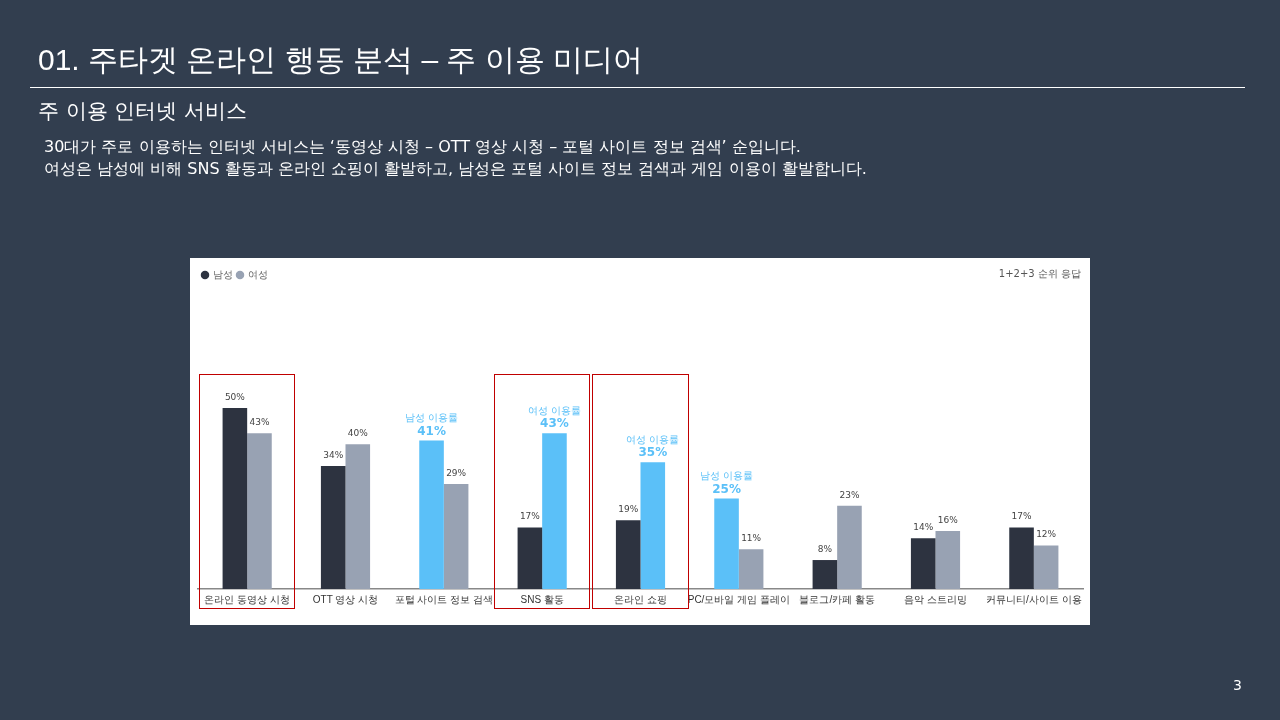  I want to click on text: 여성은 남성에 비해 SNS 활동과 온라인 쇼핑이 활발하고, 남성은 포털 사이트 정보 검색과 게임 이용이 활발합니다., so click(455, 169).